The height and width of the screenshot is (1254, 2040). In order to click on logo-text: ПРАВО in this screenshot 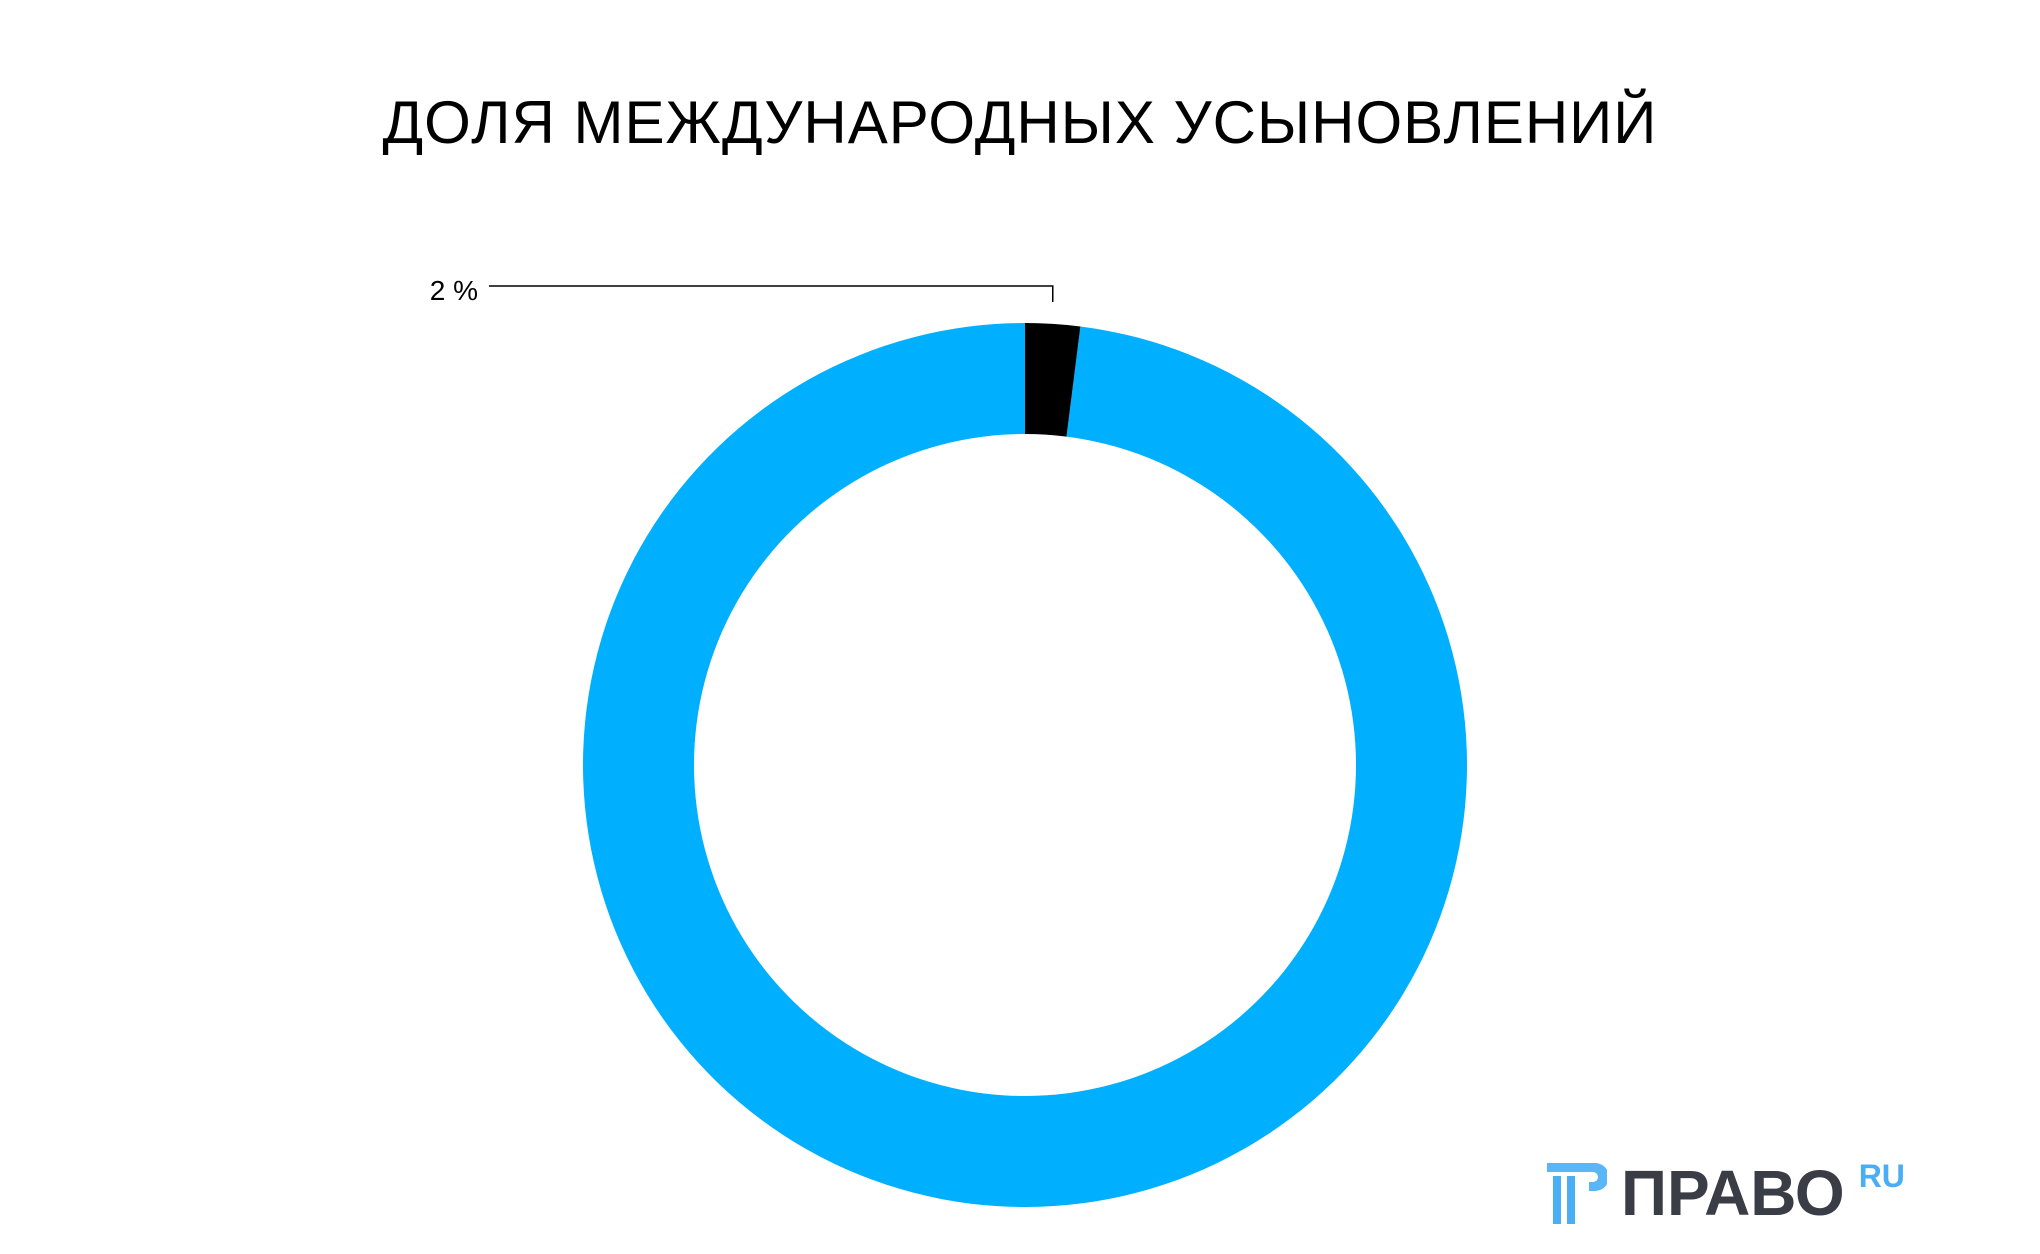, I will do `click(1733, 1193)`.